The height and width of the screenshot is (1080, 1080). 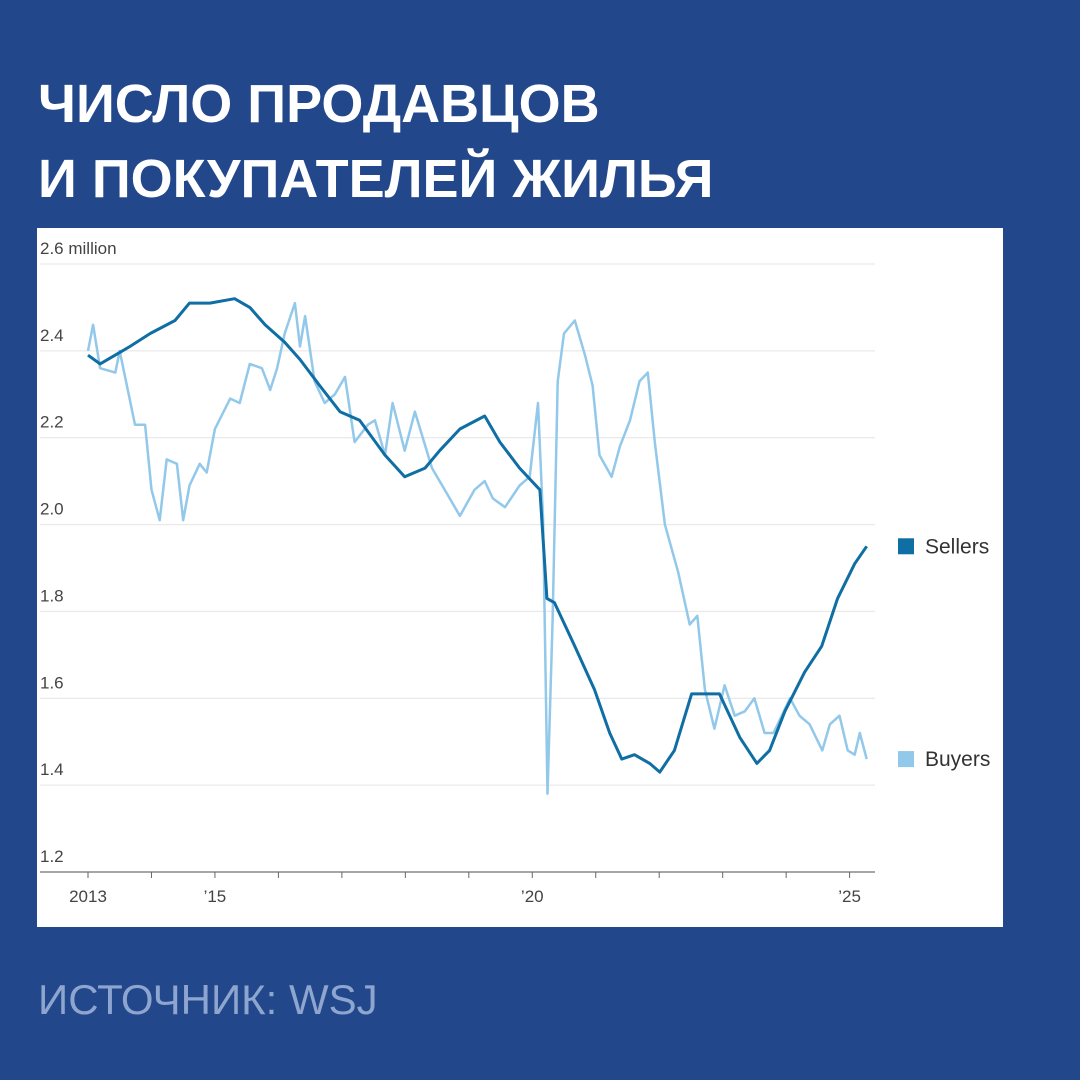 What do you see at coordinates (849, 896) in the screenshot?
I see `x-tick-label: ’25` at bounding box center [849, 896].